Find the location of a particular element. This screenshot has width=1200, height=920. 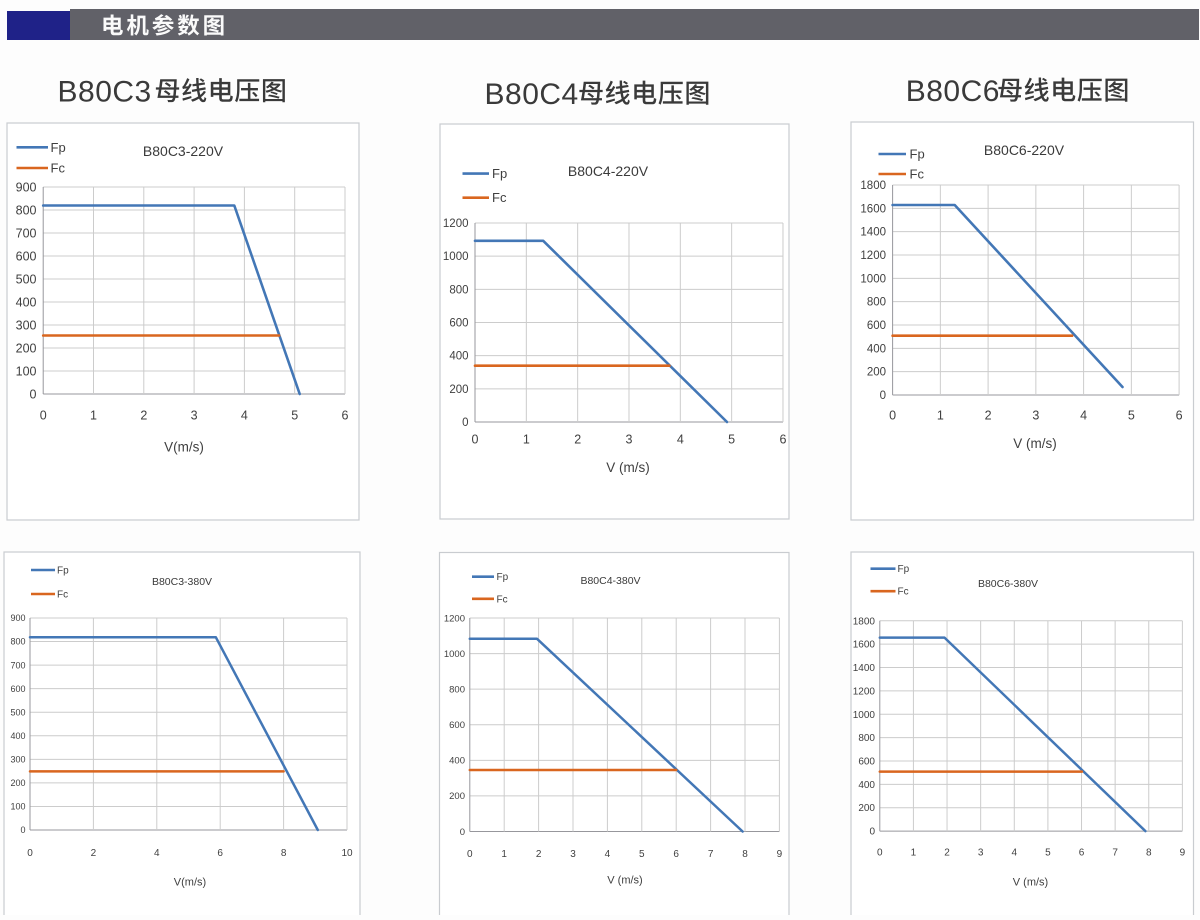

svg-text: 3 is located at coordinates (981, 853).